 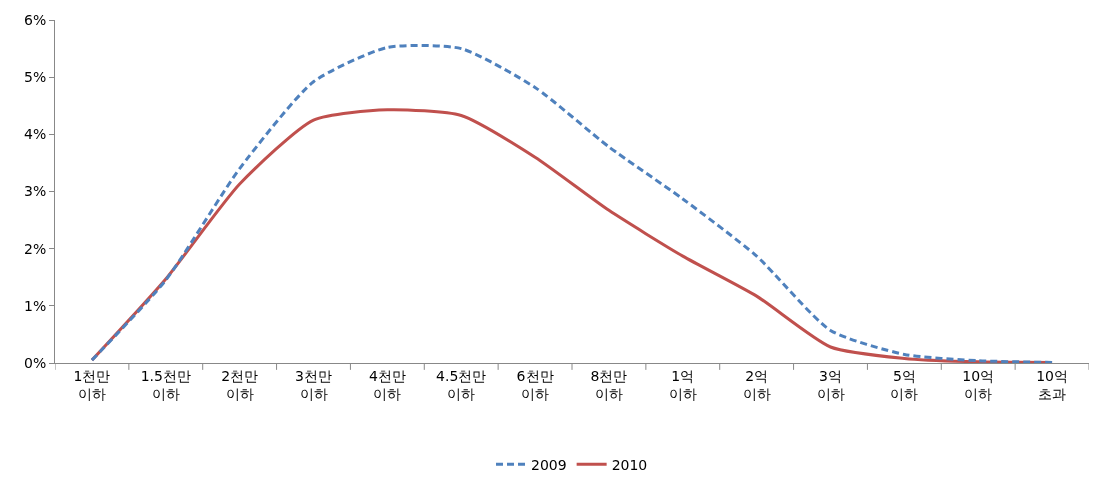 I want to click on x-tick-label: 1억 이하, so click(x=682, y=384).